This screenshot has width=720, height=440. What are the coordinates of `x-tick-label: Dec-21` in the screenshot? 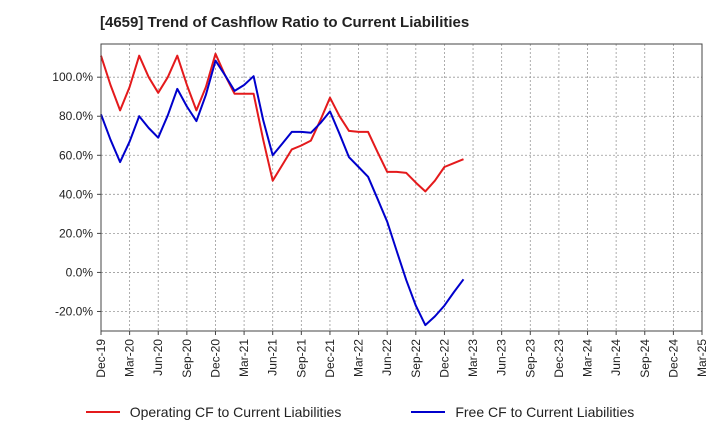 It's located at (330, 358).